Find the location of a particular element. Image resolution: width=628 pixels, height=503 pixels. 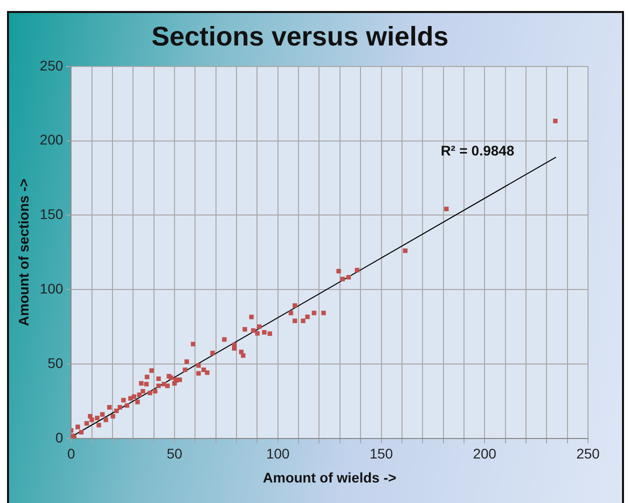

y-tick-label: 250 is located at coordinates (52, 65).